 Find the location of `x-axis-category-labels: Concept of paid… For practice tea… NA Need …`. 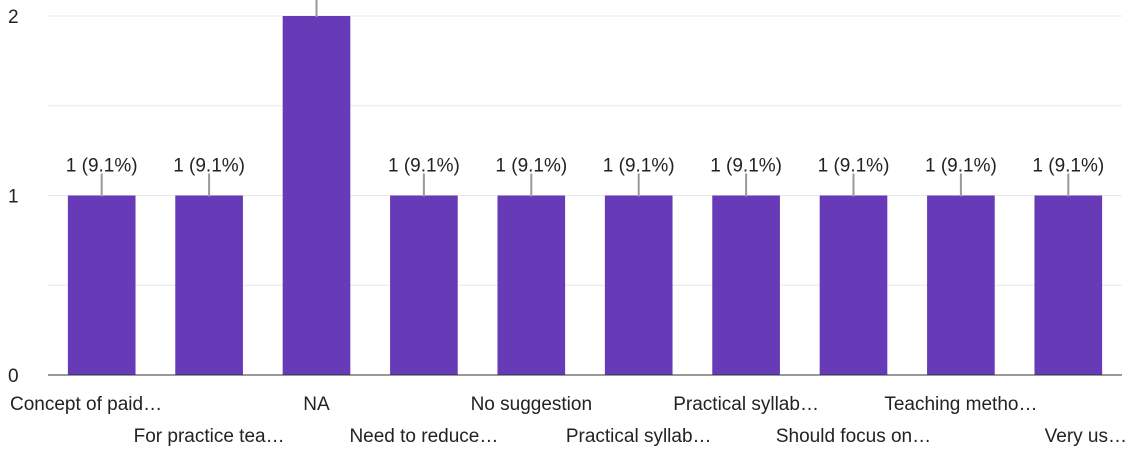

x-axis-category-labels: Concept of paid… For practice tea… NA Need … is located at coordinates (568, 420).